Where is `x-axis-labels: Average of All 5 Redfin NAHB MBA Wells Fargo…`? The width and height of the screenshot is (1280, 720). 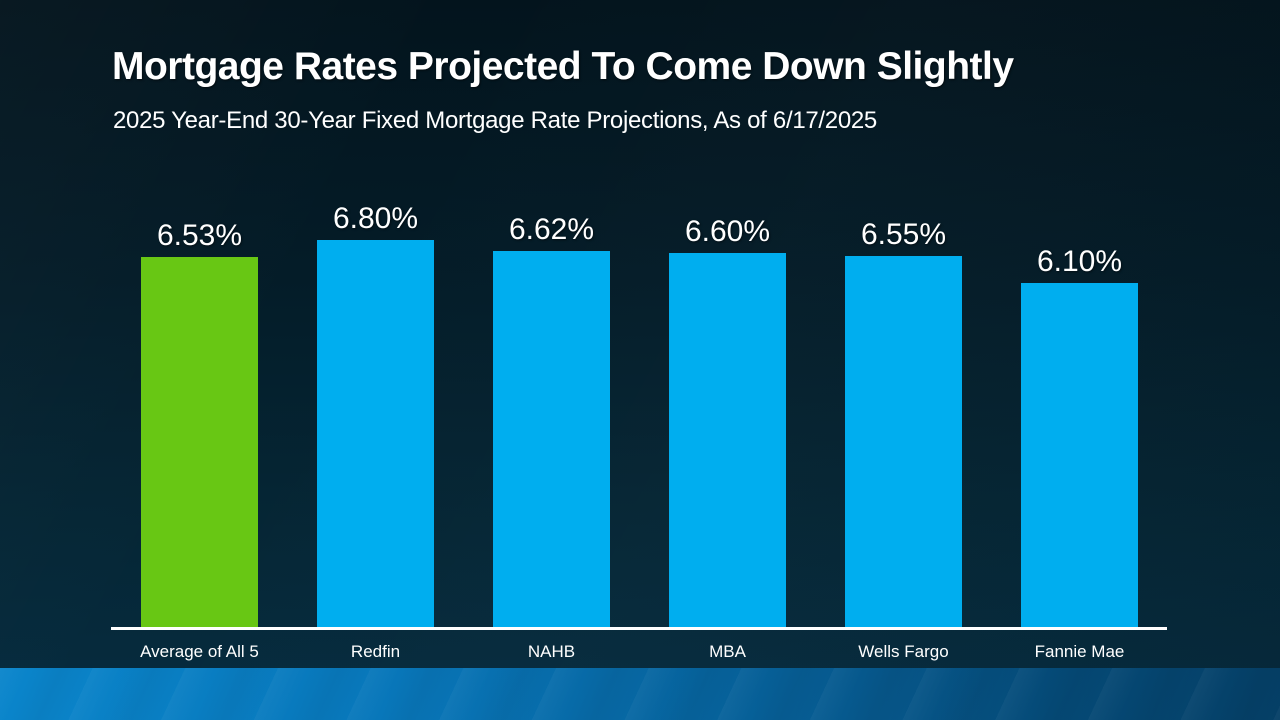
x-axis-labels: Average of All 5 Redfin NAHB MBA Wells Fargo… is located at coordinates (639, 654).